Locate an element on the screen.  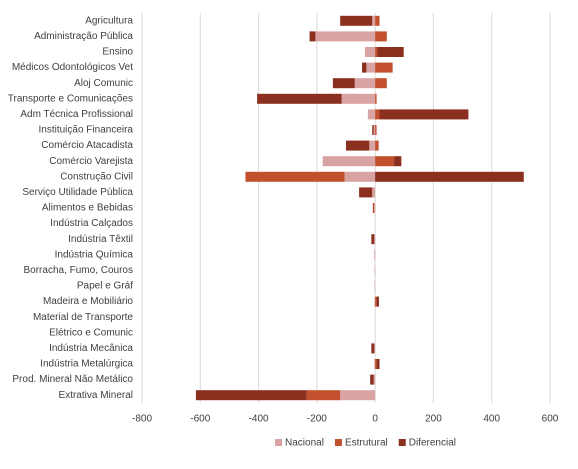
y-tick-label: Alimentos e Bebidas is located at coordinates (87, 208).